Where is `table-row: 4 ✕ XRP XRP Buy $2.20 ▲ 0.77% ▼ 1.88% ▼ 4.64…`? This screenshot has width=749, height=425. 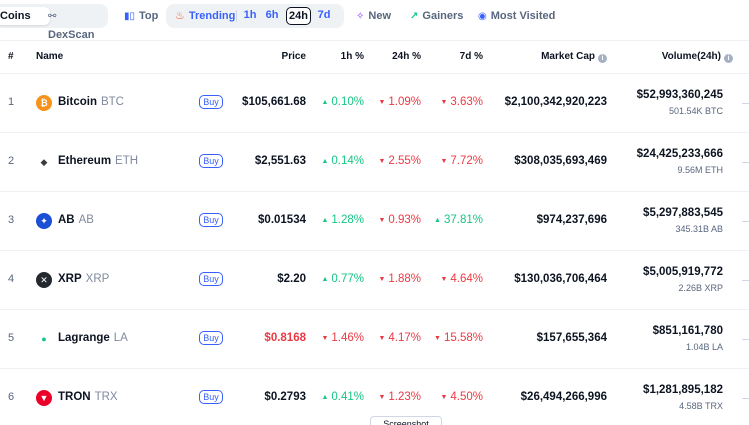
table-row: 4 ✕ XRP XRP Buy $2.20 ▲ 0.77% ▼ 1.88% ▼ 4.64… is located at coordinates (374, 280).